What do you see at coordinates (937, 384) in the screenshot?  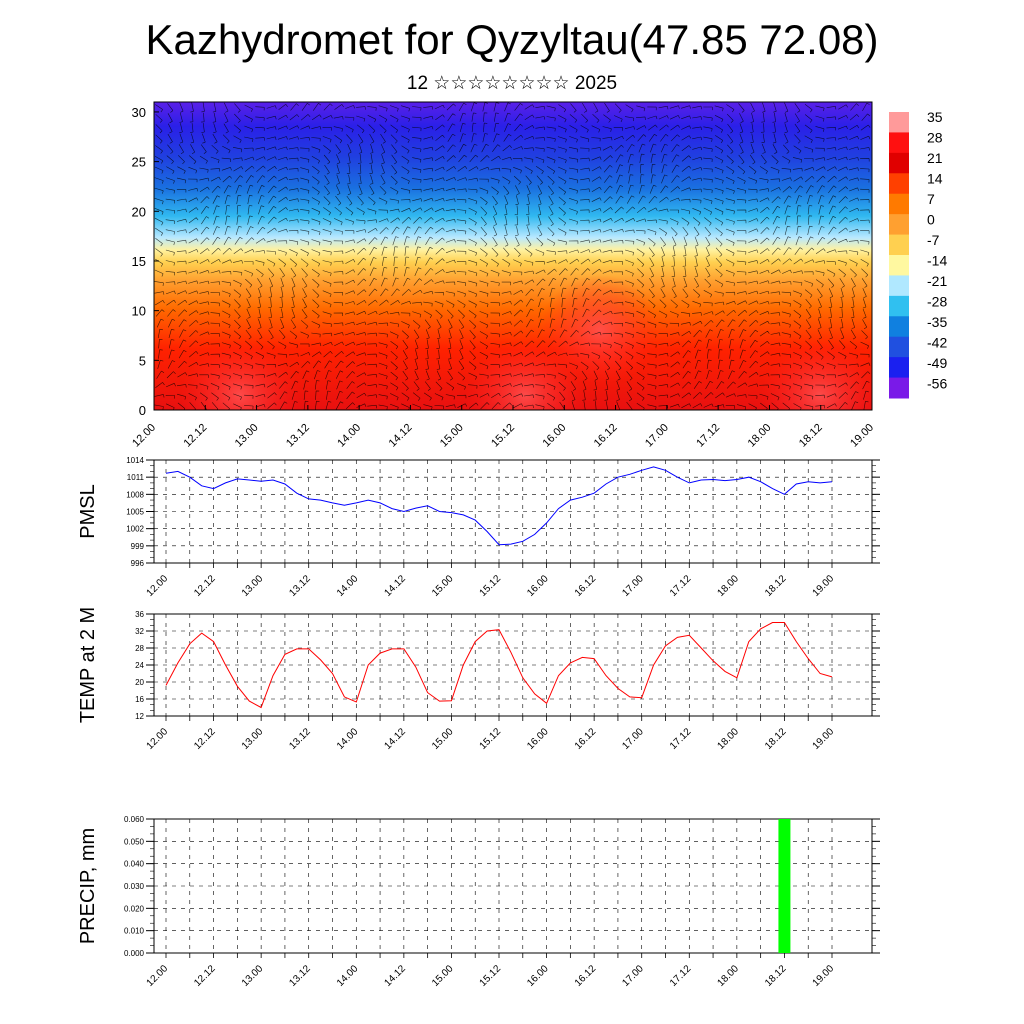 I see `colorbar-label: -56` at bounding box center [937, 384].